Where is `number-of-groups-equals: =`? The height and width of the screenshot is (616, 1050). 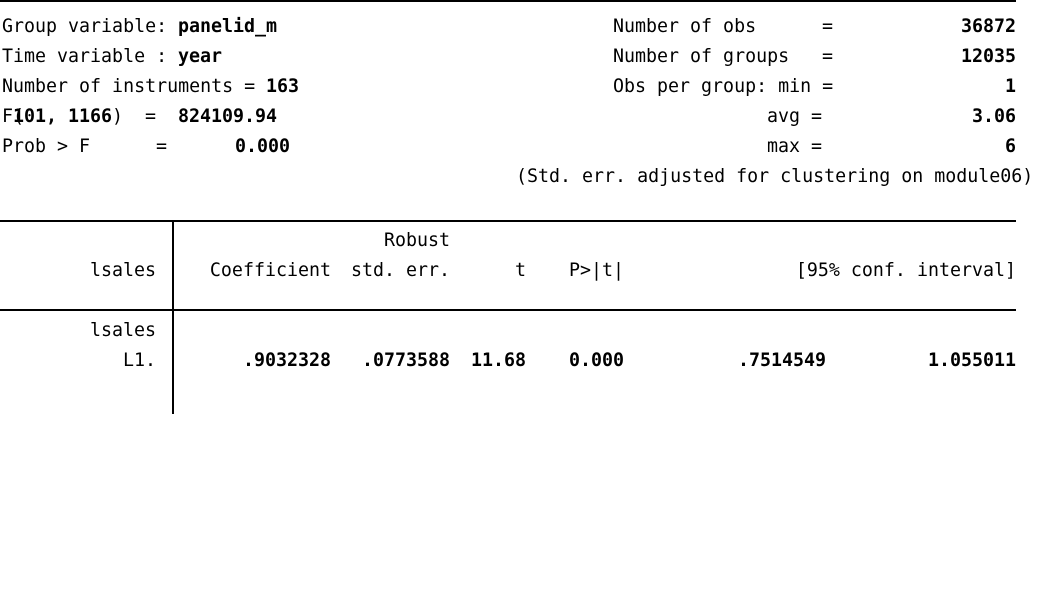
number-of-groups-equals: = is located at coordinates (828, 56).